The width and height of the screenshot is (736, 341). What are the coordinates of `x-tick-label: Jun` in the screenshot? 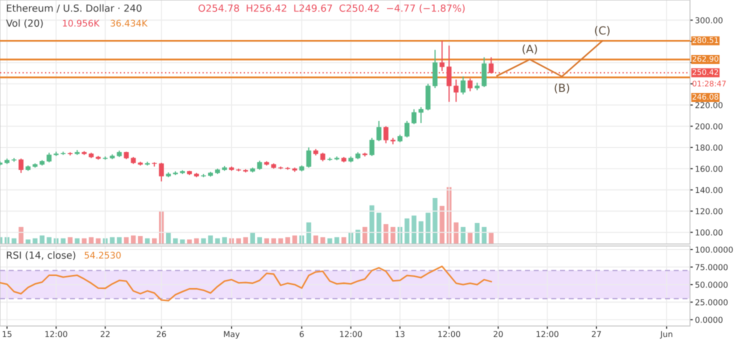 It's located at (666, 335).